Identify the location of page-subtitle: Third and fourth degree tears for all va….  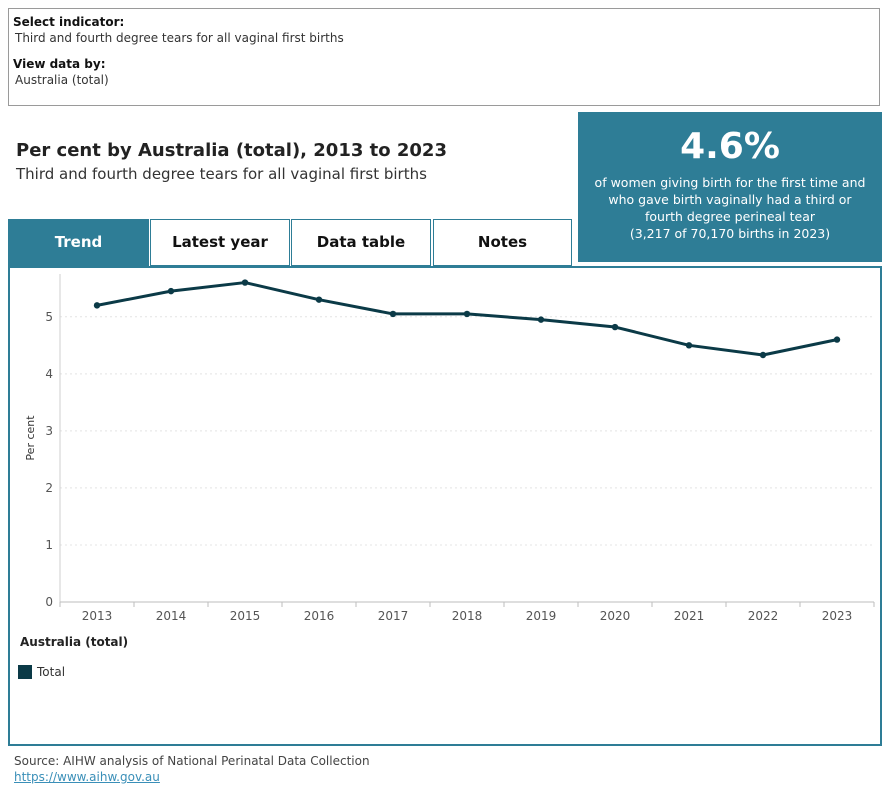
(221, 174).